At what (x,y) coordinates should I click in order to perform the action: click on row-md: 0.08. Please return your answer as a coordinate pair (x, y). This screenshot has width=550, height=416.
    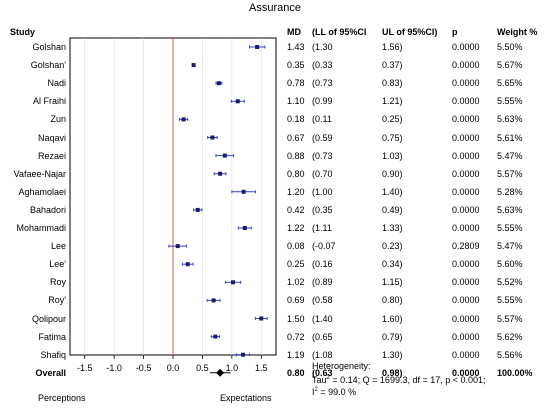
    Looking at the image, I should click on (296, 246).